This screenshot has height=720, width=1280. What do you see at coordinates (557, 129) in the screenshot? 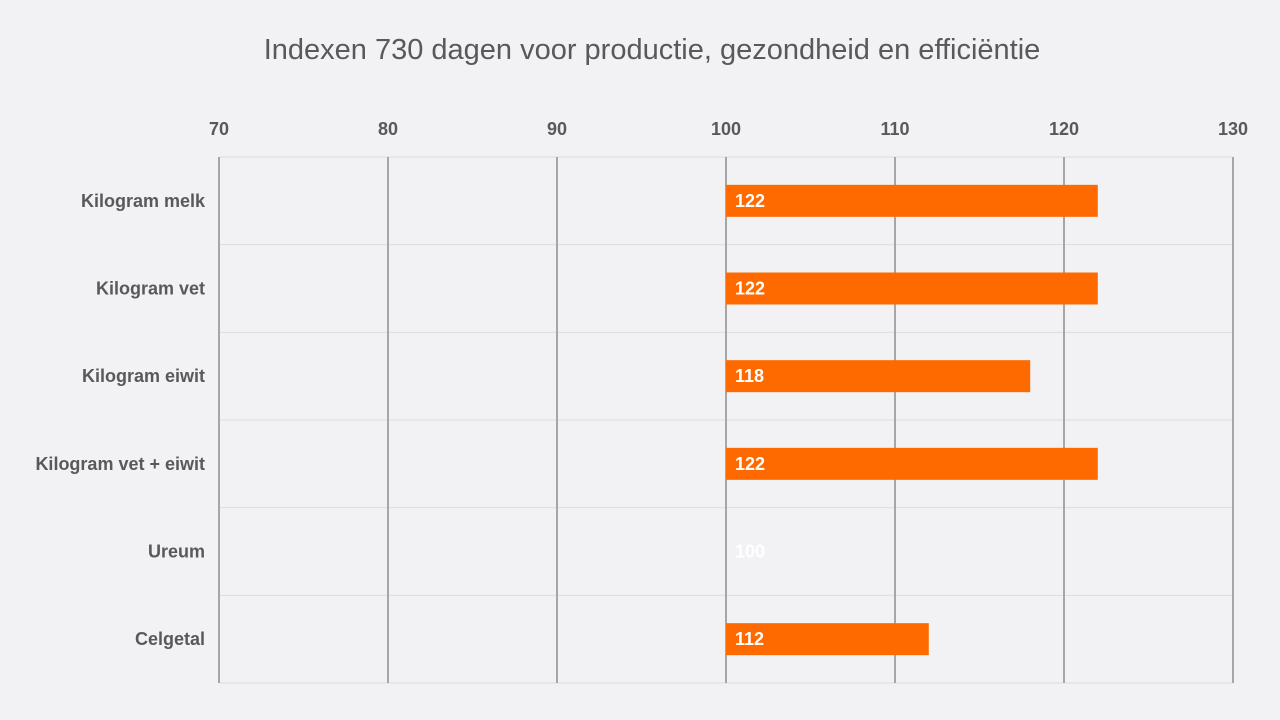
I see `x-tick-label: 90` at bounding box center [557, 129].